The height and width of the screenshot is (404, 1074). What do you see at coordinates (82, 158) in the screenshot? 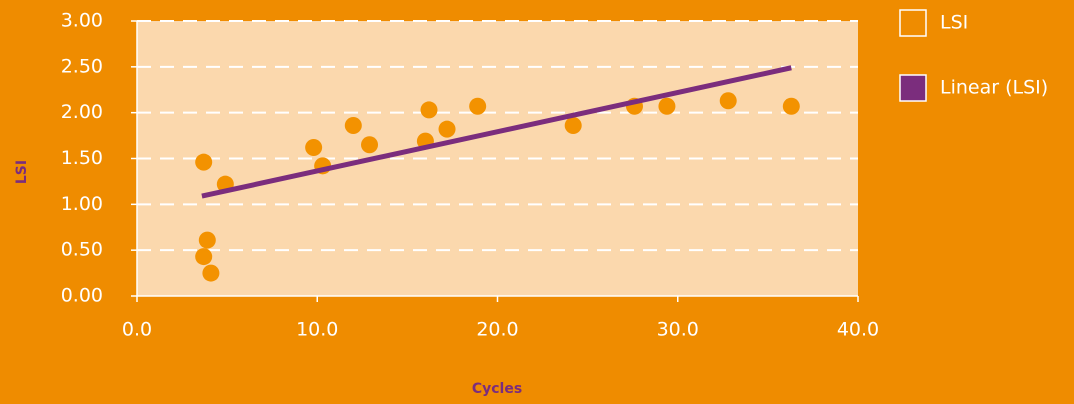
I see `y-tick-label: 1.50` at bounding box center [82, 158].